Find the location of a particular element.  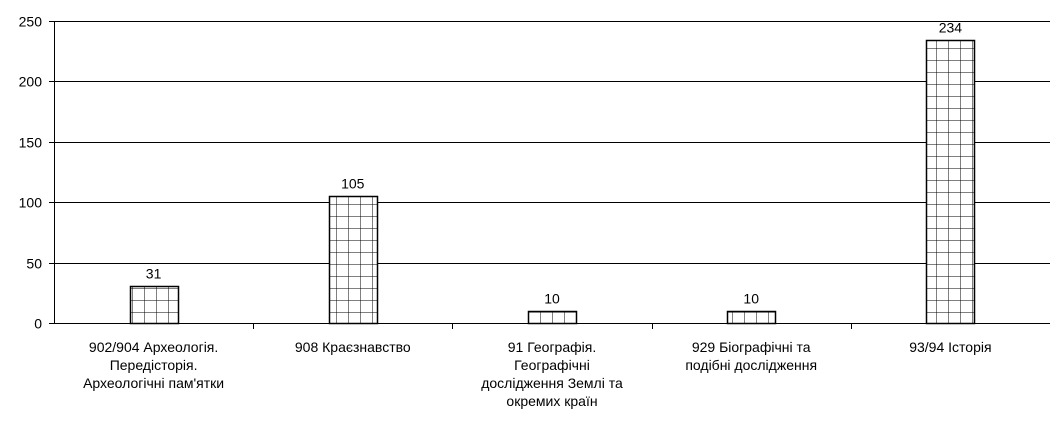

x-category-label: 929 Біографічні та is located at coordinates (751, 347).